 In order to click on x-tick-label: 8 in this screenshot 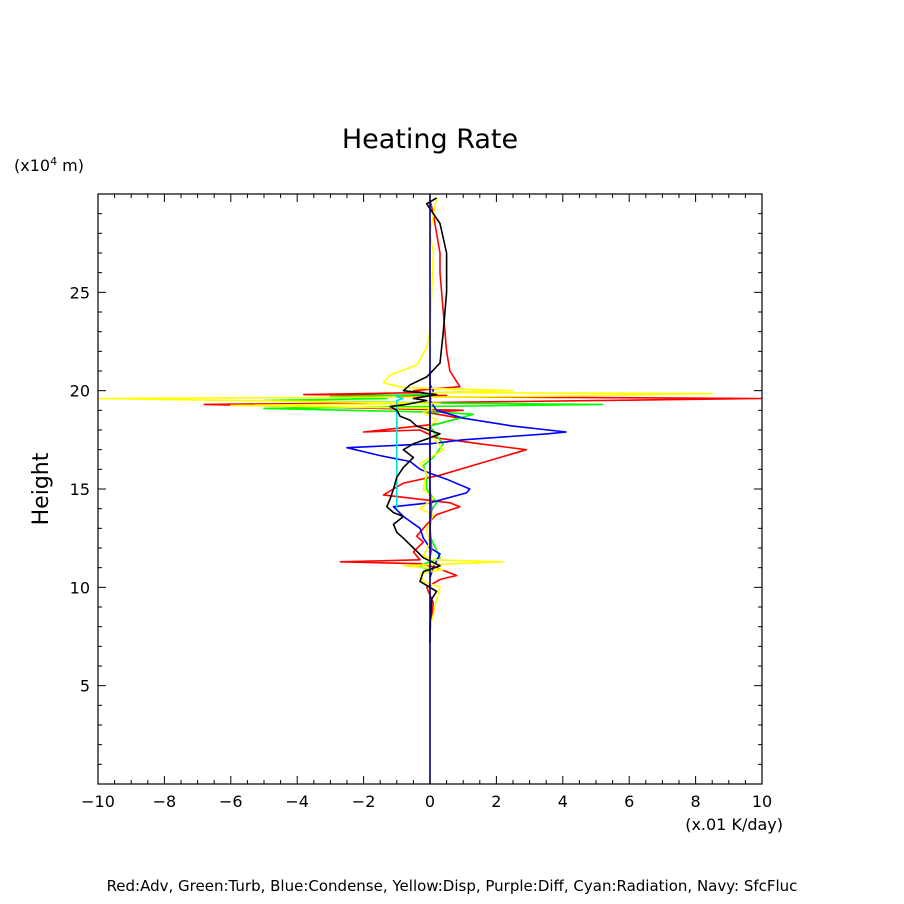, I will do `click(696, 801)`.